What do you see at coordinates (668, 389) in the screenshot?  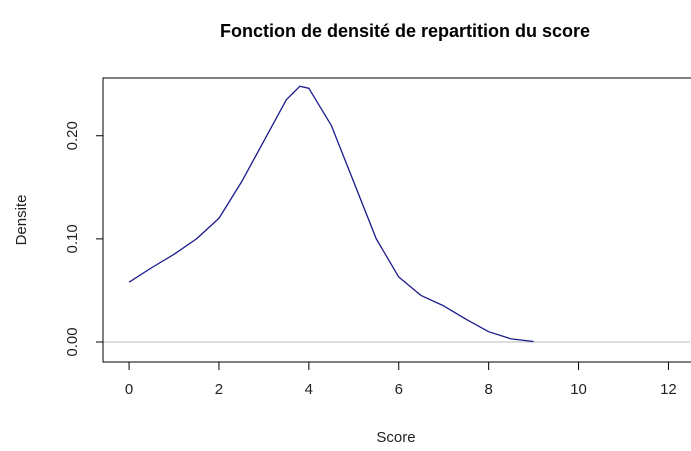 I see `x-tick-label: 12` at bounding box center [668, 389].